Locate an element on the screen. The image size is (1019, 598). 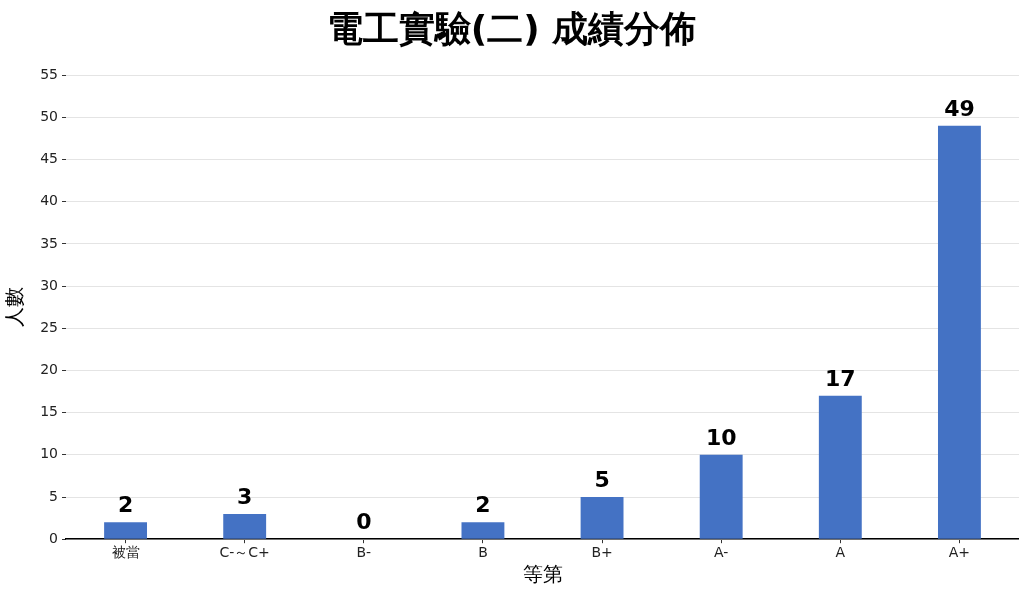
x-axis-title: 等第 is located at coordinates (542, 574).